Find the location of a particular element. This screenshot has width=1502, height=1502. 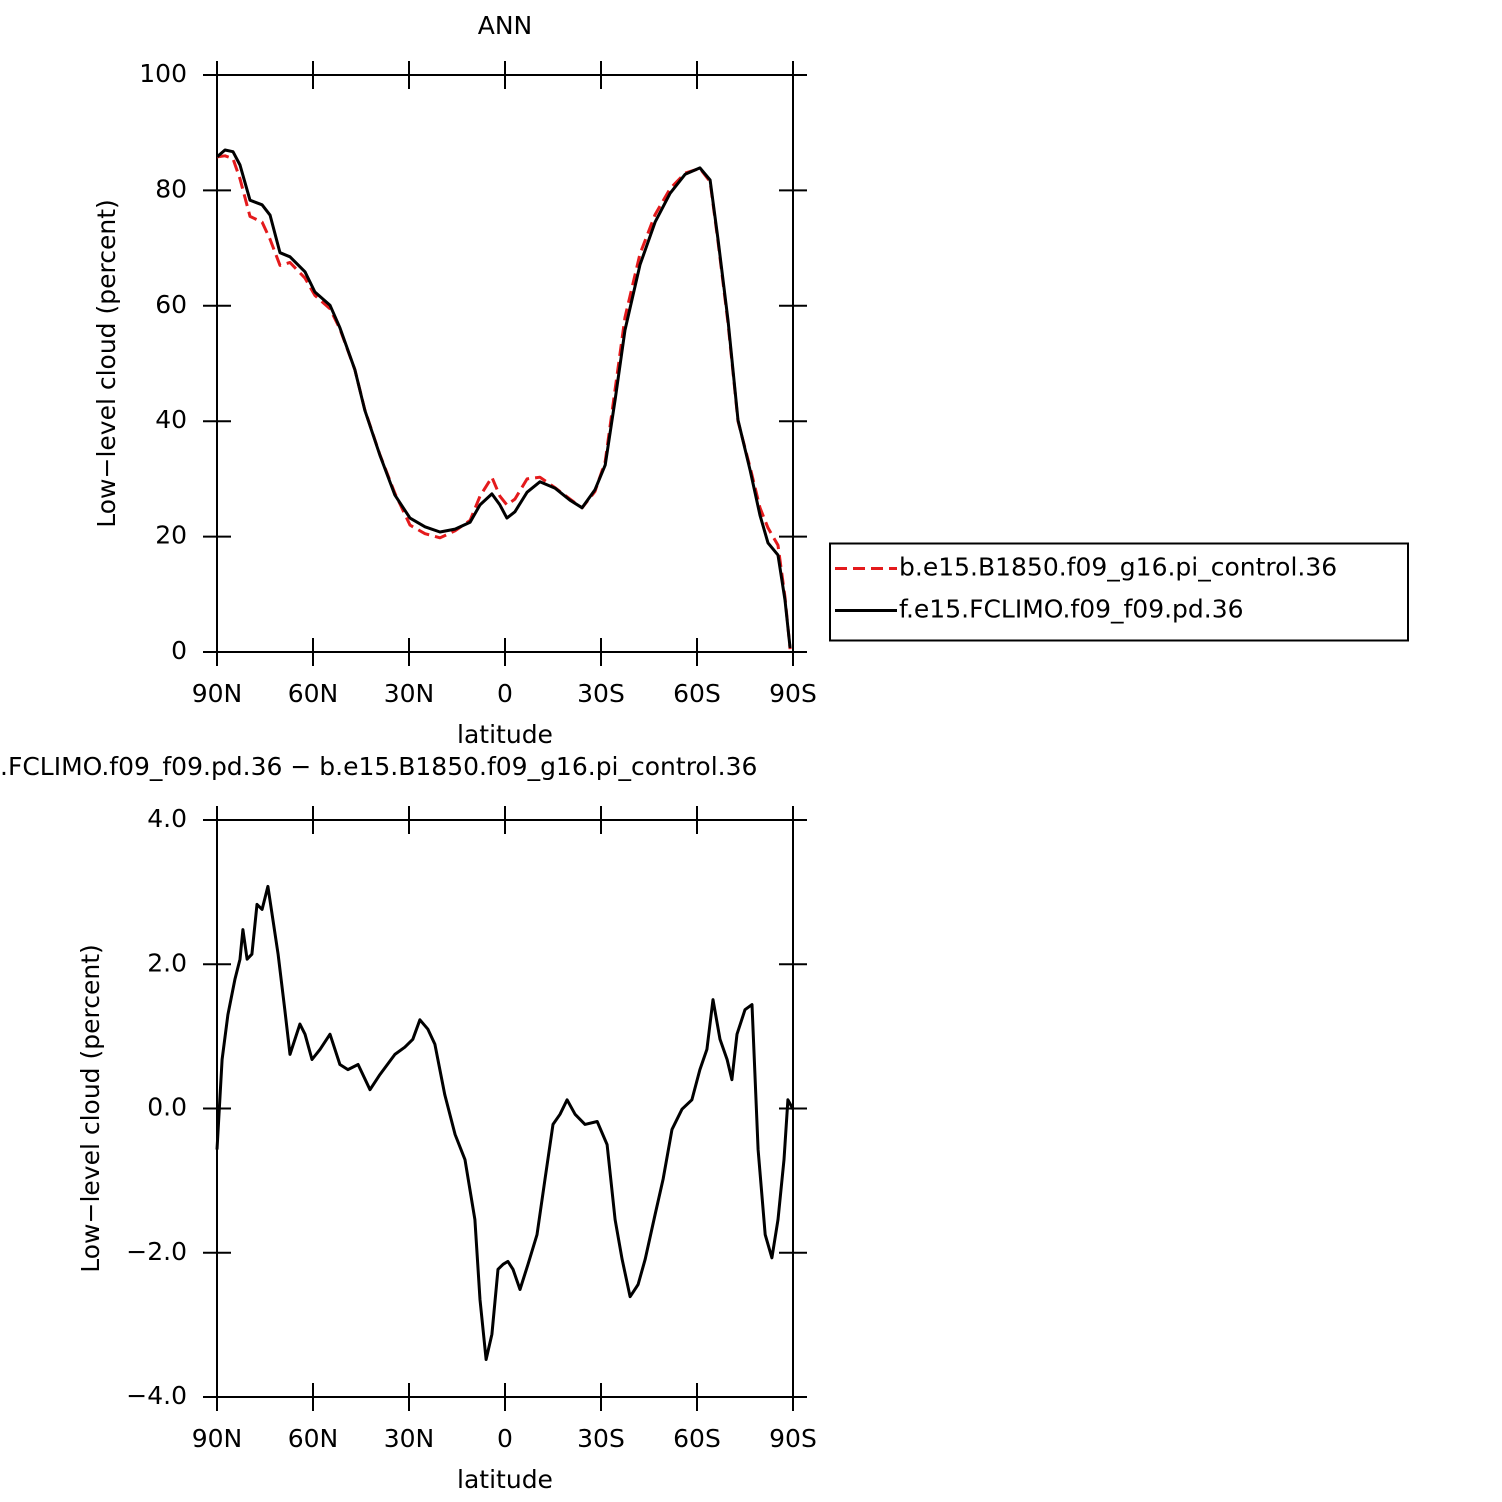

legend-label: b.e15.B1850.f09_g16.pi_control.36 is located at coordinates (1118, 567).